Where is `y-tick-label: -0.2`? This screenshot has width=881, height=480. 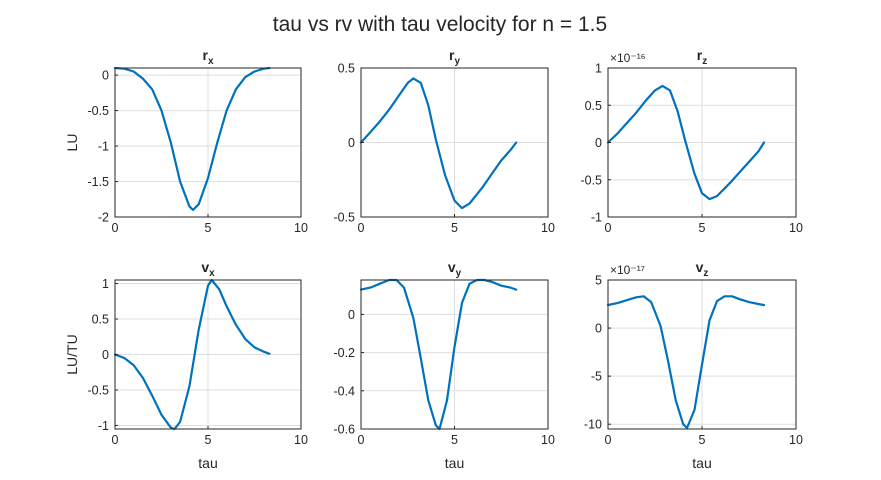 y-tick-label: -0.2 is located at coordinates (344, 353).